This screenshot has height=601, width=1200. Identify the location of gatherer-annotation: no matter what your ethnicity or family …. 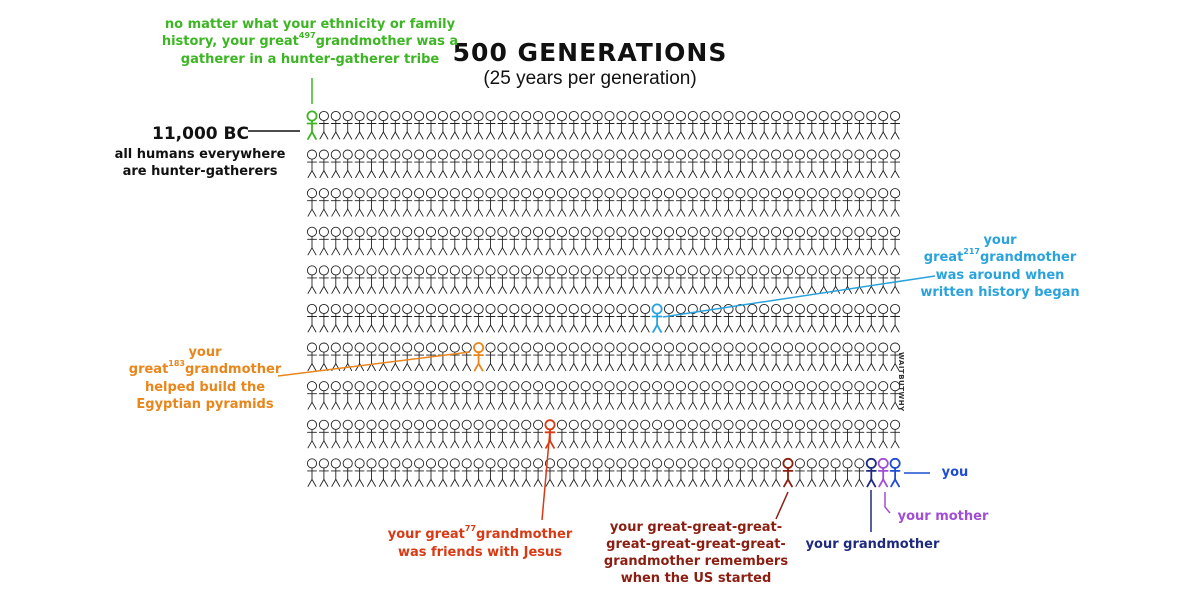
(310, 42).